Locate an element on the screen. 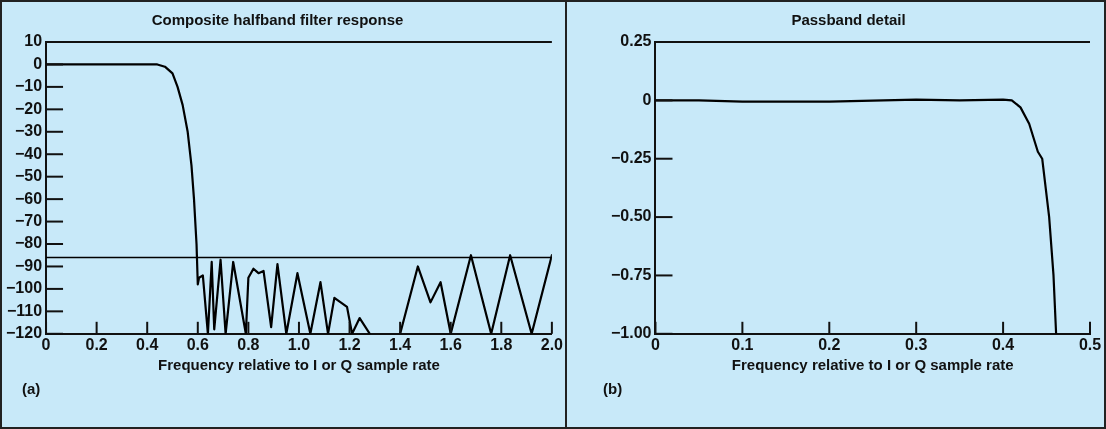 The height and width of the screenshot is (429, 1106). chart-title: Passband detail is located at coordinates (848, 20).